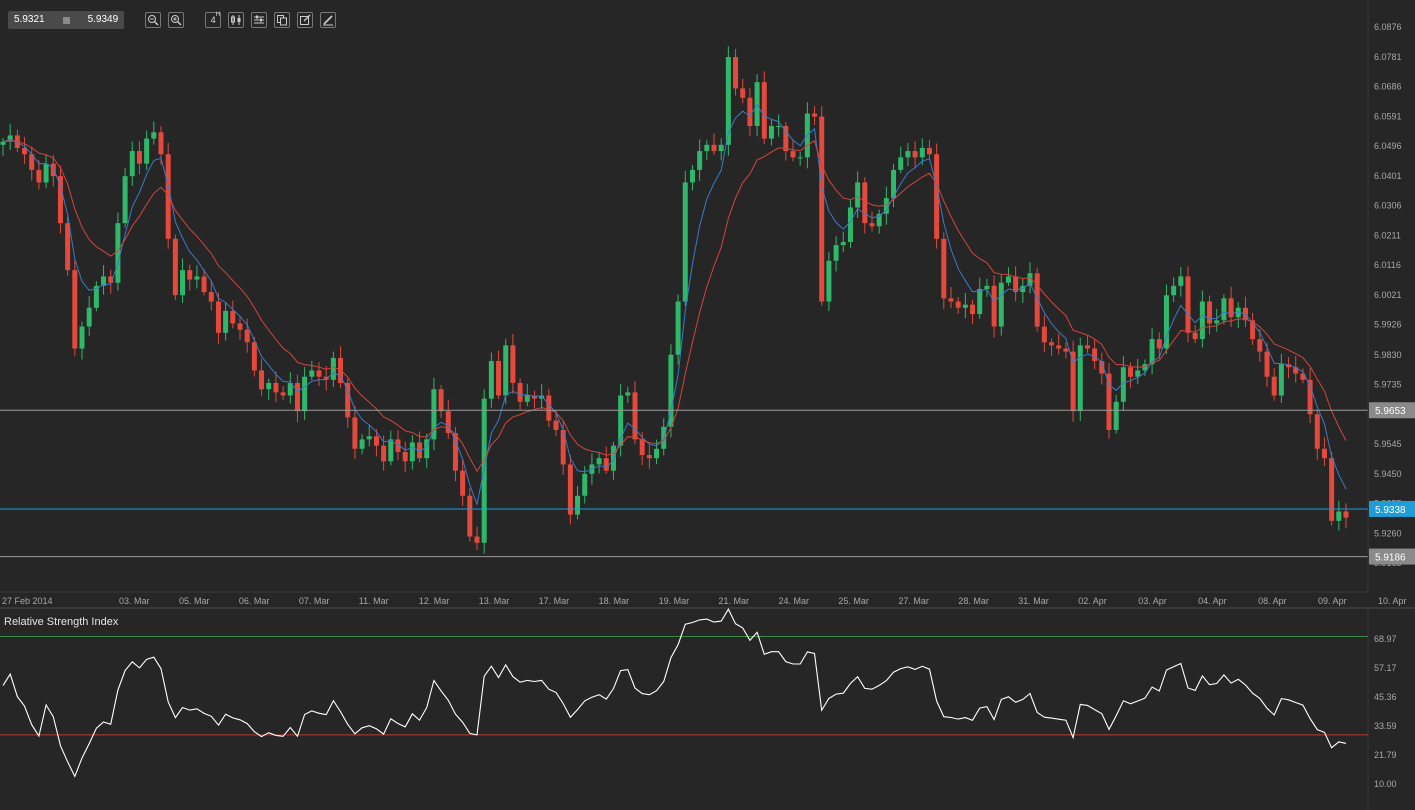  Describe the element at coordinates (1387, 235) in the screenshot. I see `price-axis-label: 6.0211` at that location.